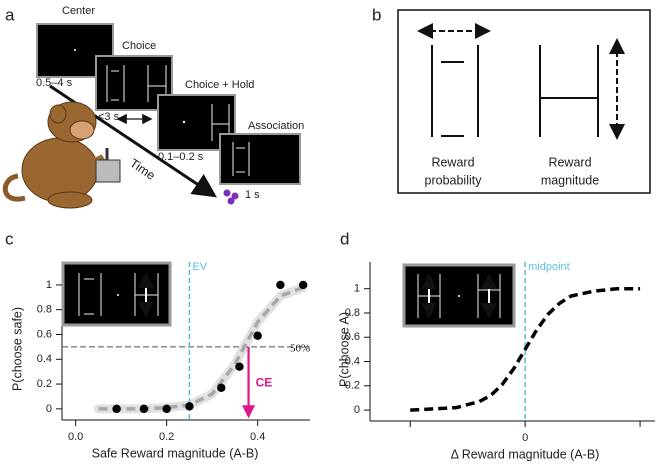 The height and width of the screenshot is (465, 659). Describe the element at coordinates (459, 295) in the screenshot. I see `inset-d` at that location.